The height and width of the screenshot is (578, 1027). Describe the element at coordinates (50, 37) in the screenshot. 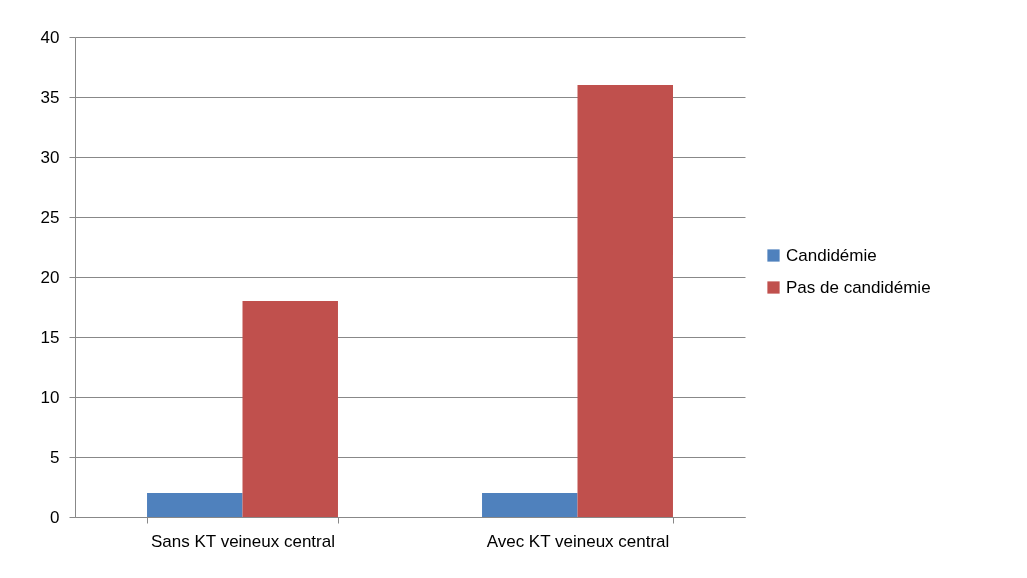

I see `y-tick-label: 40` at that location.